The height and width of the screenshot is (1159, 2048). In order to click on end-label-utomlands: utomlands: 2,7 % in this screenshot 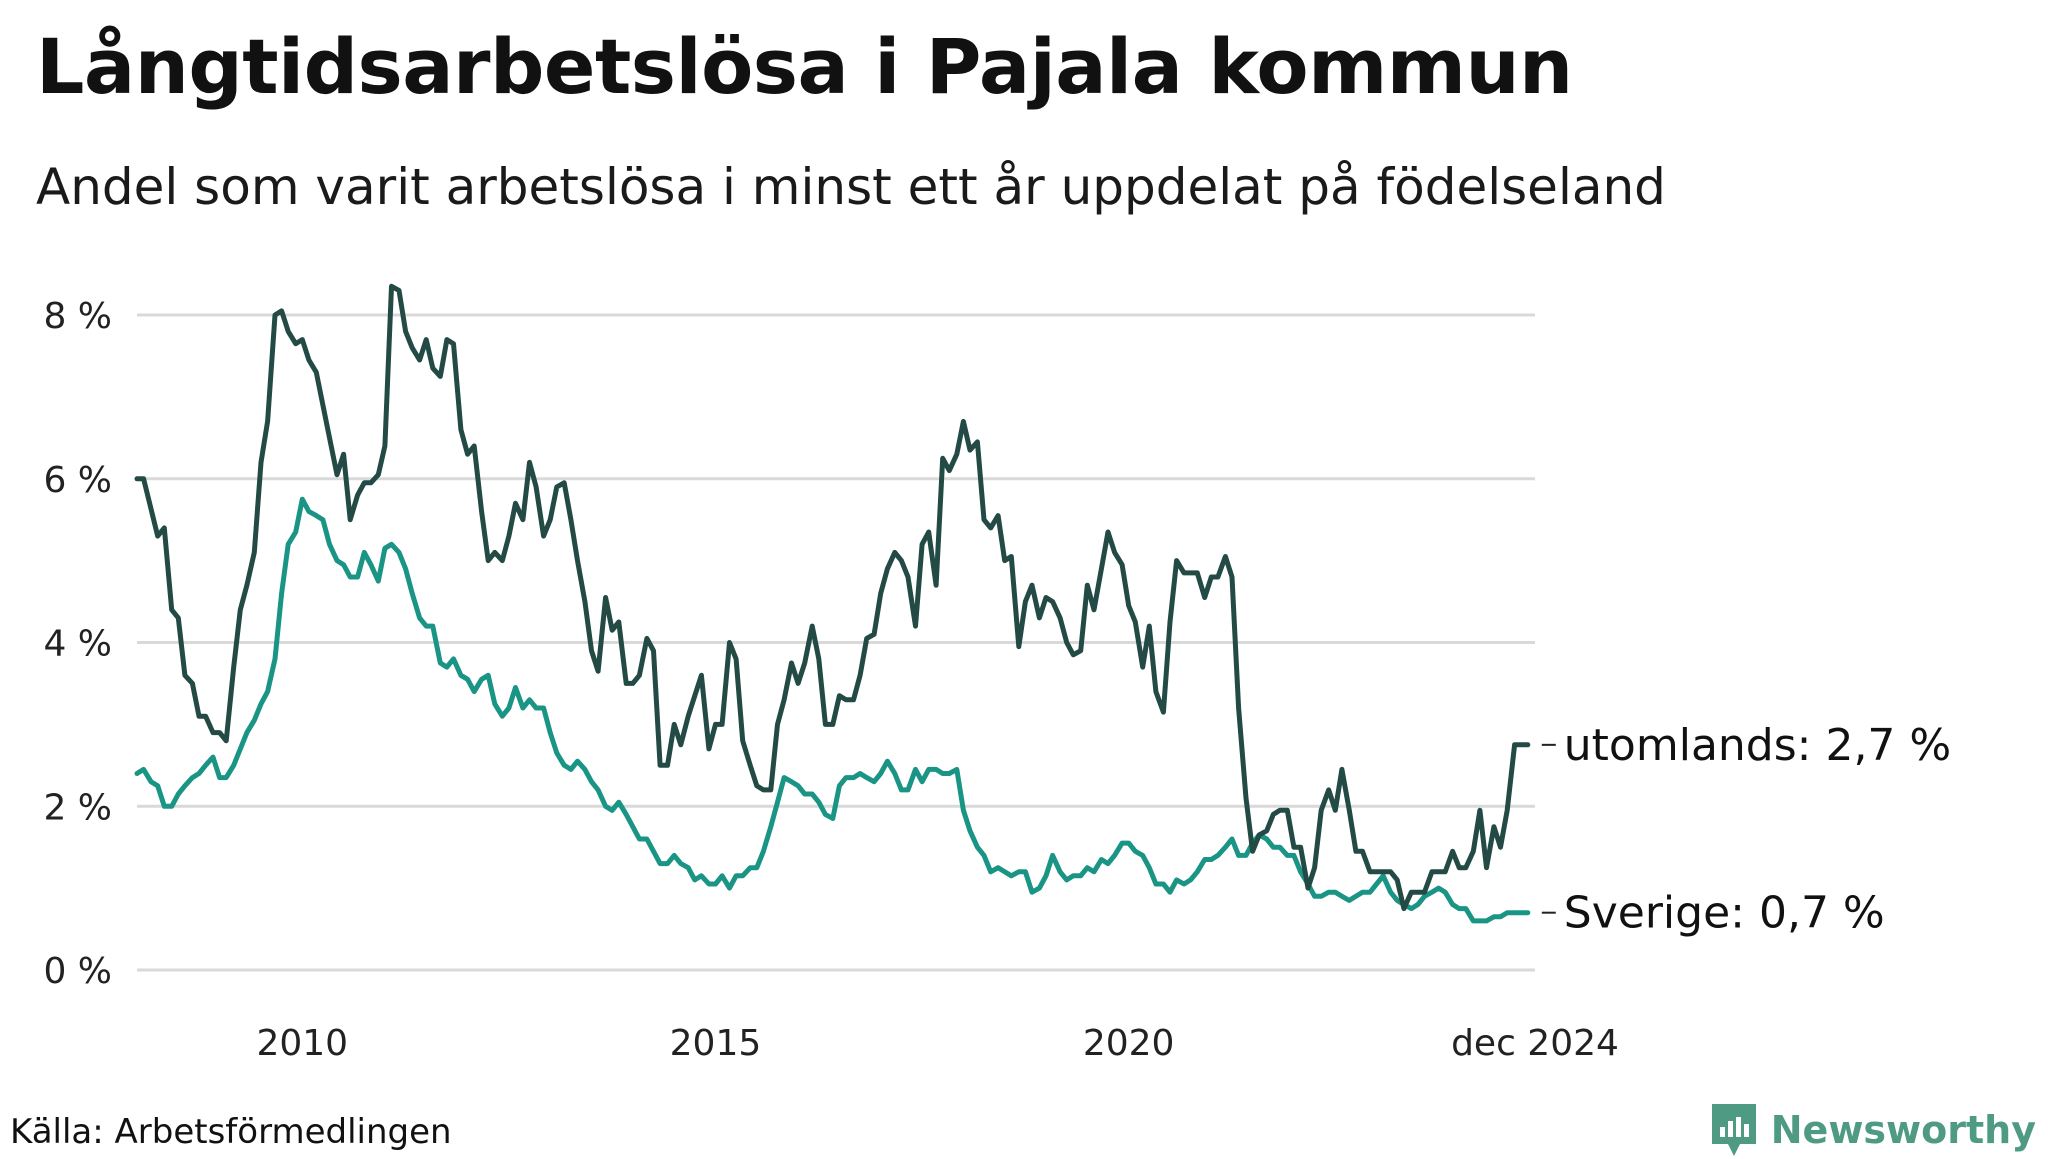, I will do `click(1757, 745)`.